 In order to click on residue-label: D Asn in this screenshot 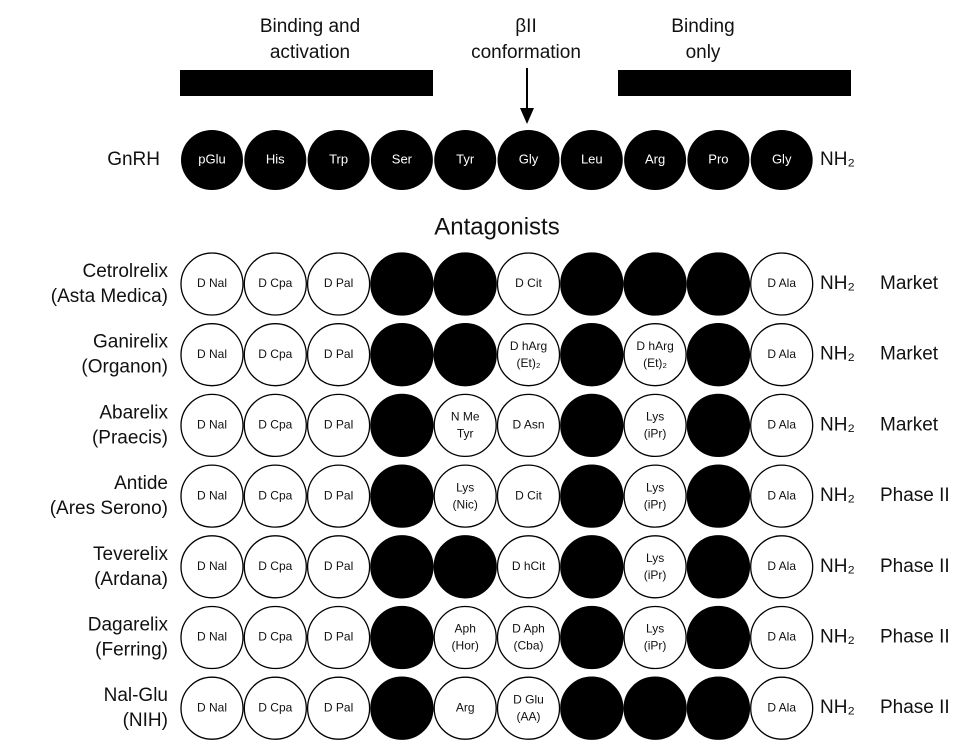, I will do `click(528, 425)`.